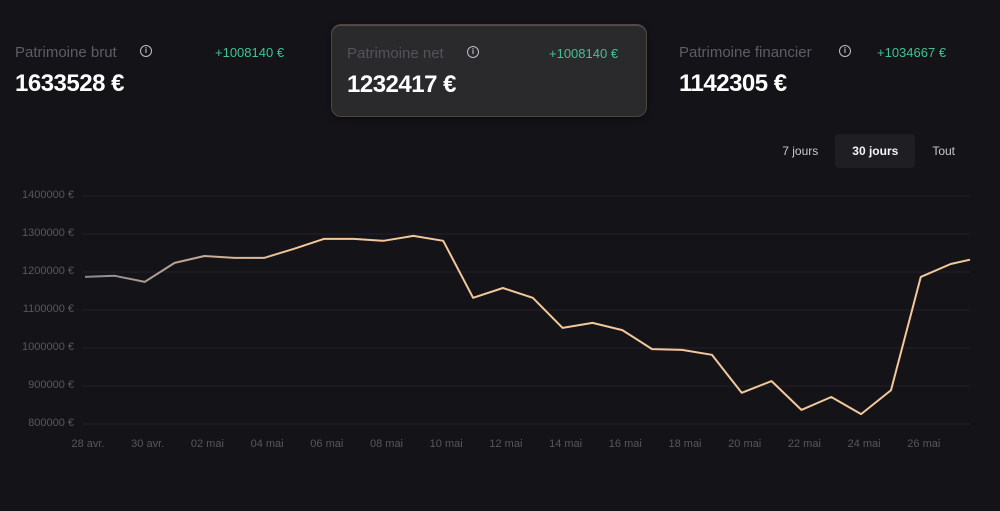 This screenshot has height=511, width=1000. I want to click on x-tick-label: 16 mai, so click(625, 444).